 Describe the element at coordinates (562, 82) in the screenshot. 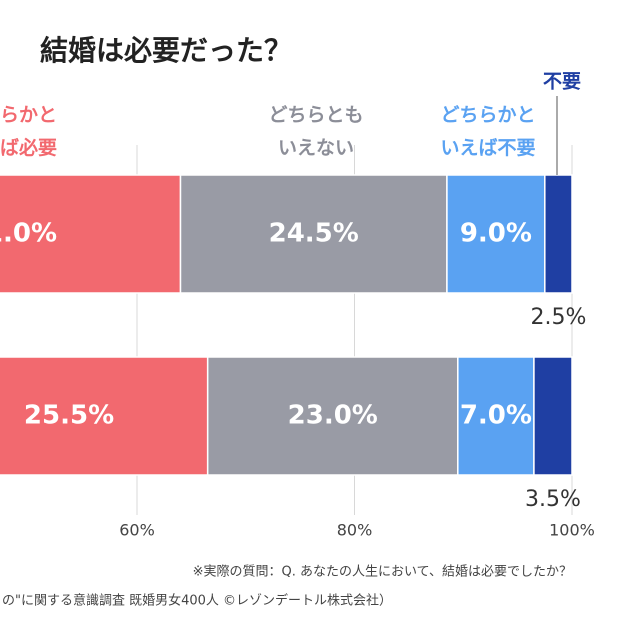

I see `legend-label: 不要` at that location.